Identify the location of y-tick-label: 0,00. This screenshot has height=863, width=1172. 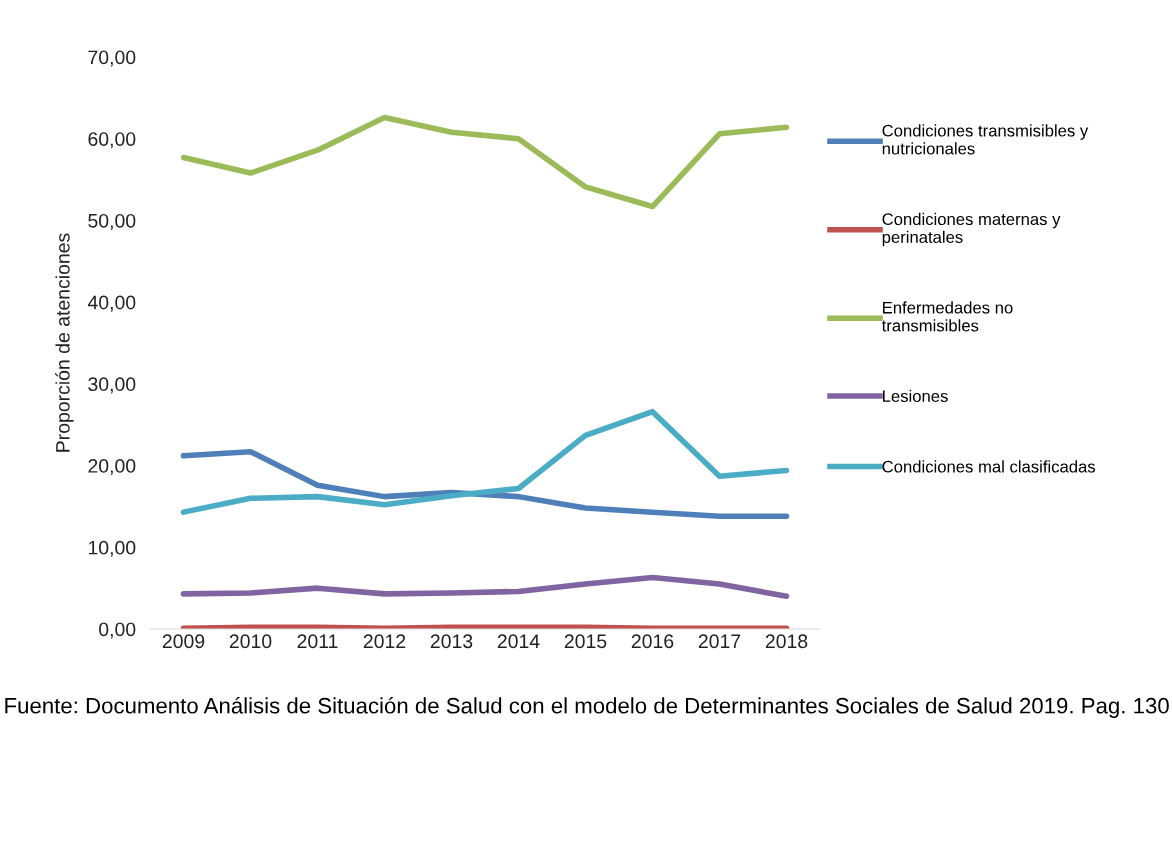
(117, 630).